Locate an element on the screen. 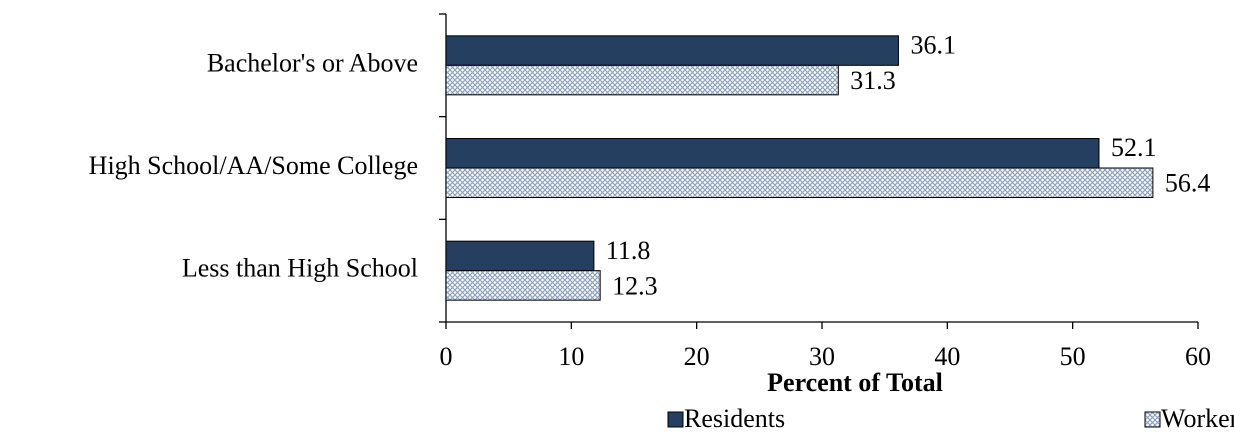 This screenshot has width=1234, height=436. category-label: Bachelor's or Above is located at coordinates (312, 62).